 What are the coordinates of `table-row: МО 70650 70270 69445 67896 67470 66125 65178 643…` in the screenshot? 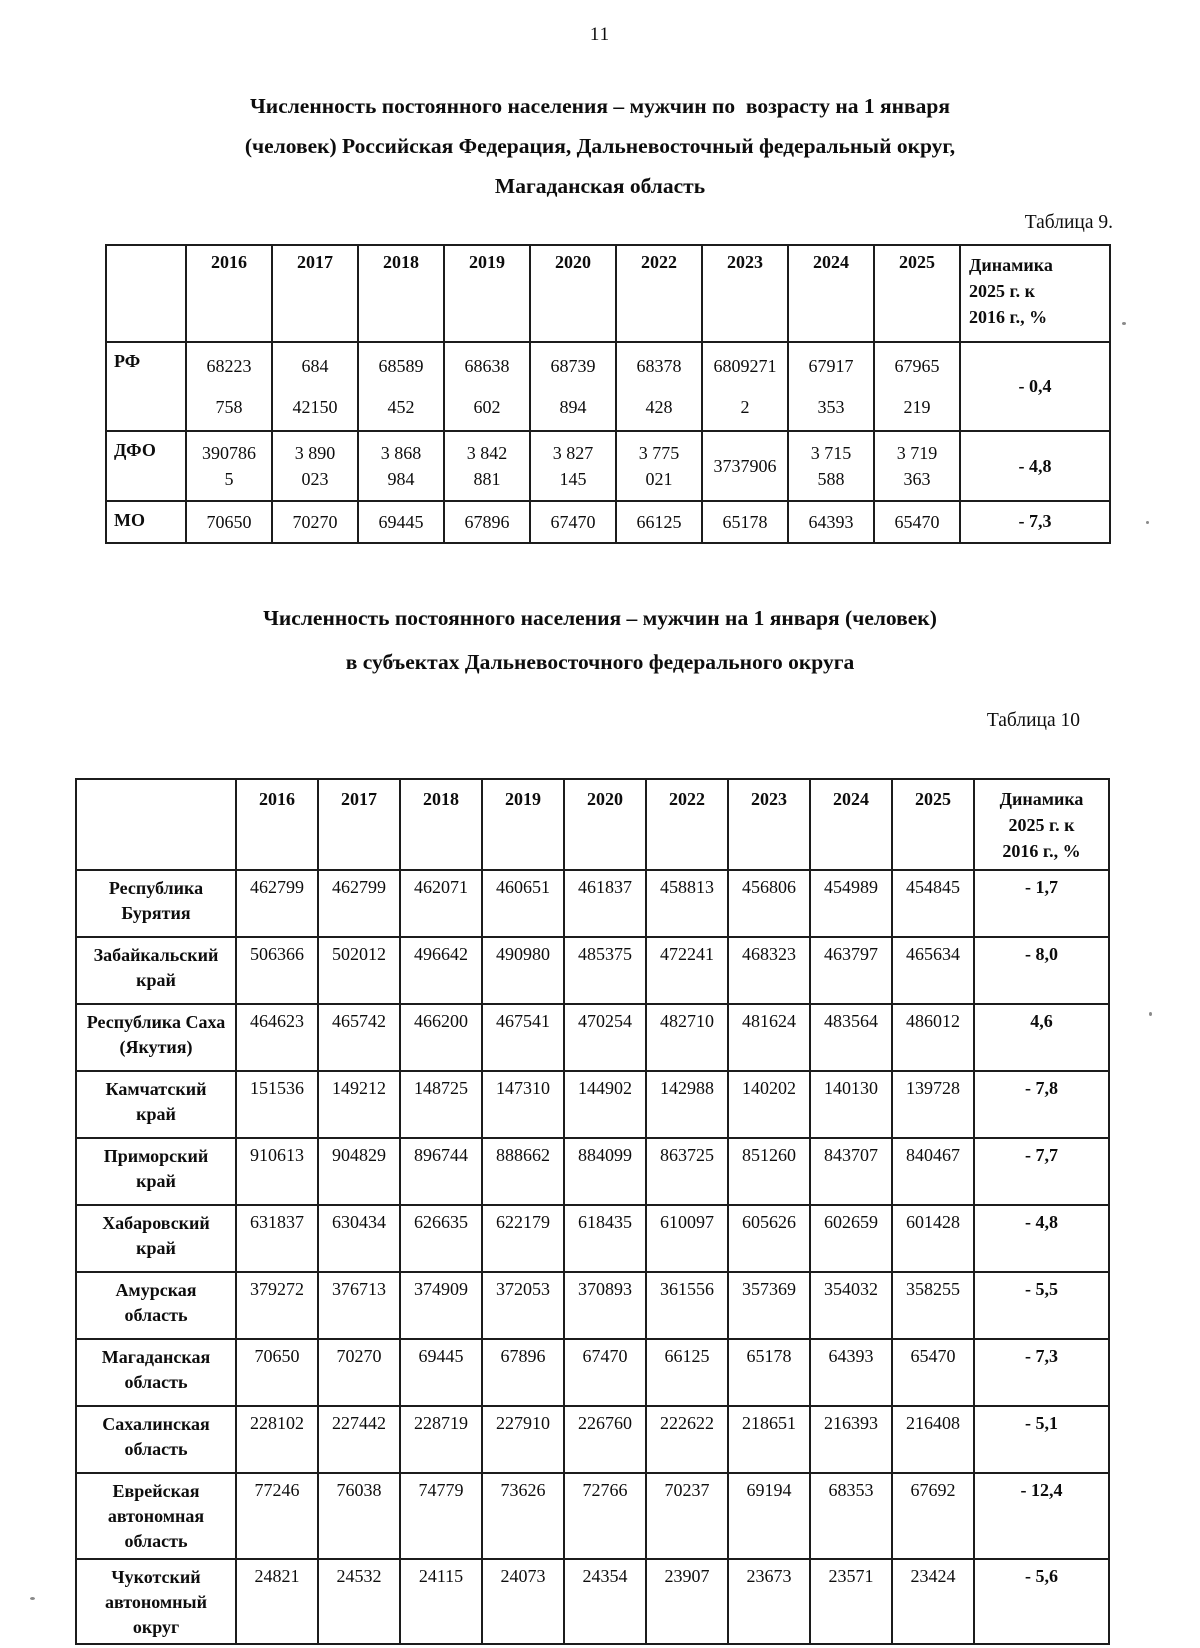 It's located at (608, 522).